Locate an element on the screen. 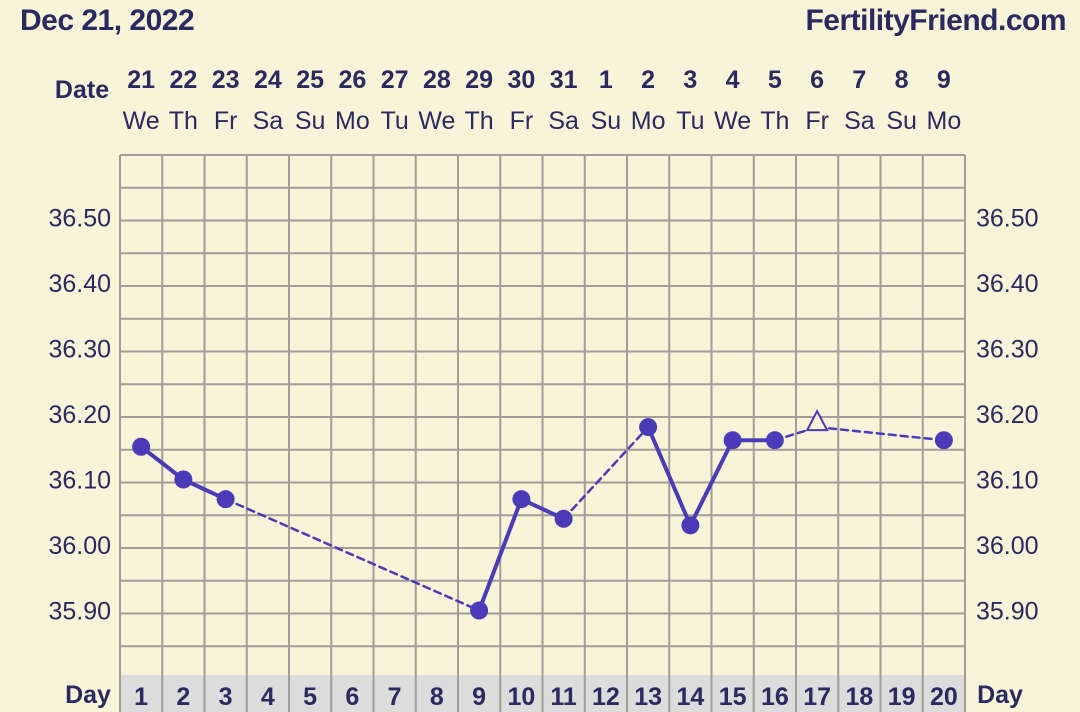 This screenshot has width=1080, height=712. date-label: 2 is located at coordinates (648, 80).